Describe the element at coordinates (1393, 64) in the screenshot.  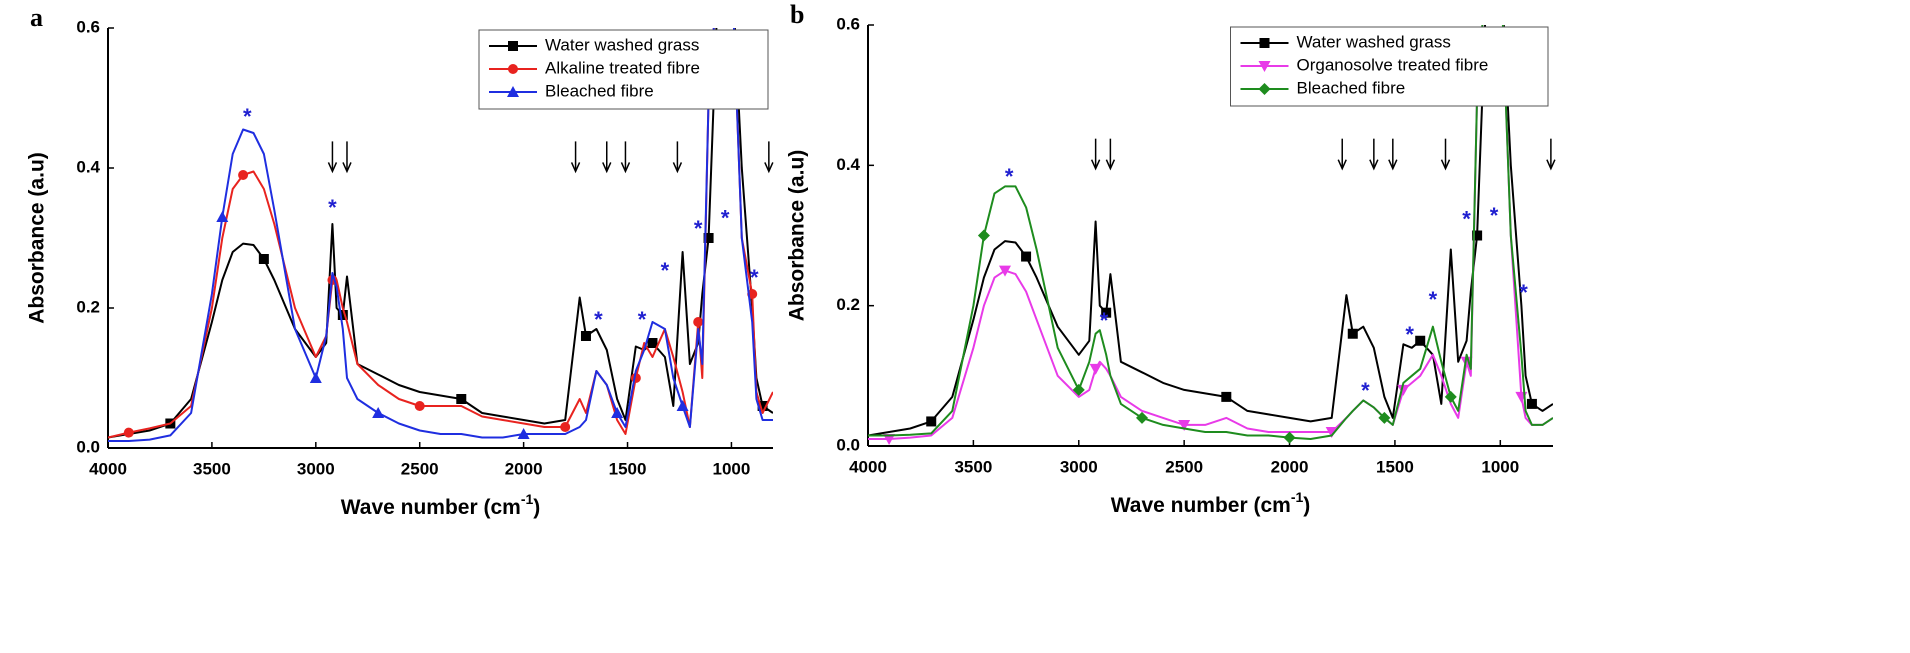
I see `legend-label: Organosolve treated fibre` at that location.